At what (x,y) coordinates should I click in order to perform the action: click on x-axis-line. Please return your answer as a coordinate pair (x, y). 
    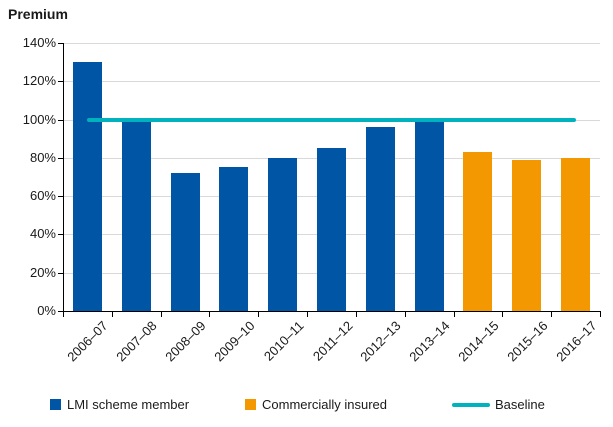
    Looking at the image, I should click on (331, 311).